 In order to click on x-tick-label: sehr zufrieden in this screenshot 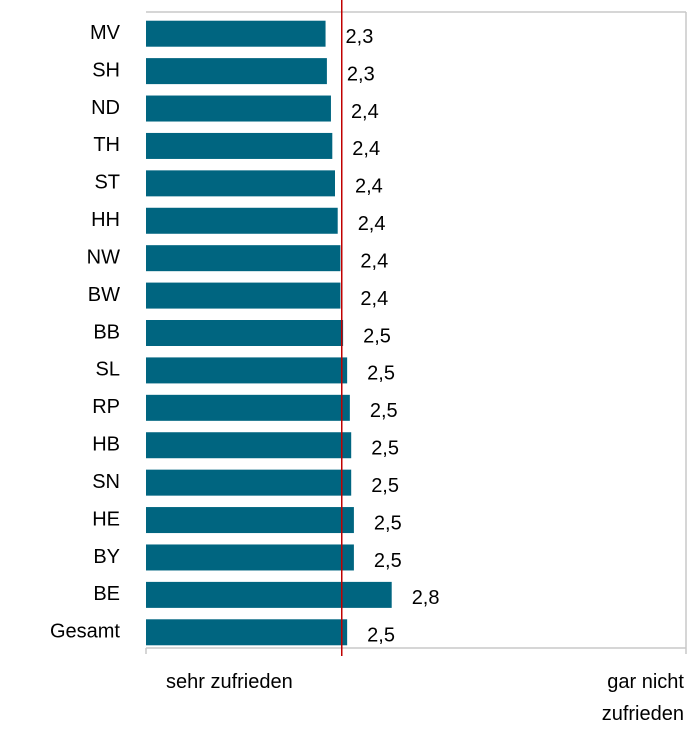, I will do `click(229, 682)`.